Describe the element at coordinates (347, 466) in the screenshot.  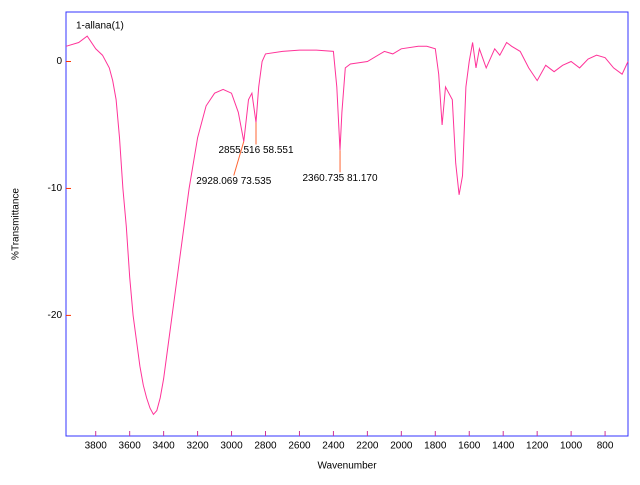
I see `x-axis-label: Wavenumber` at that location.